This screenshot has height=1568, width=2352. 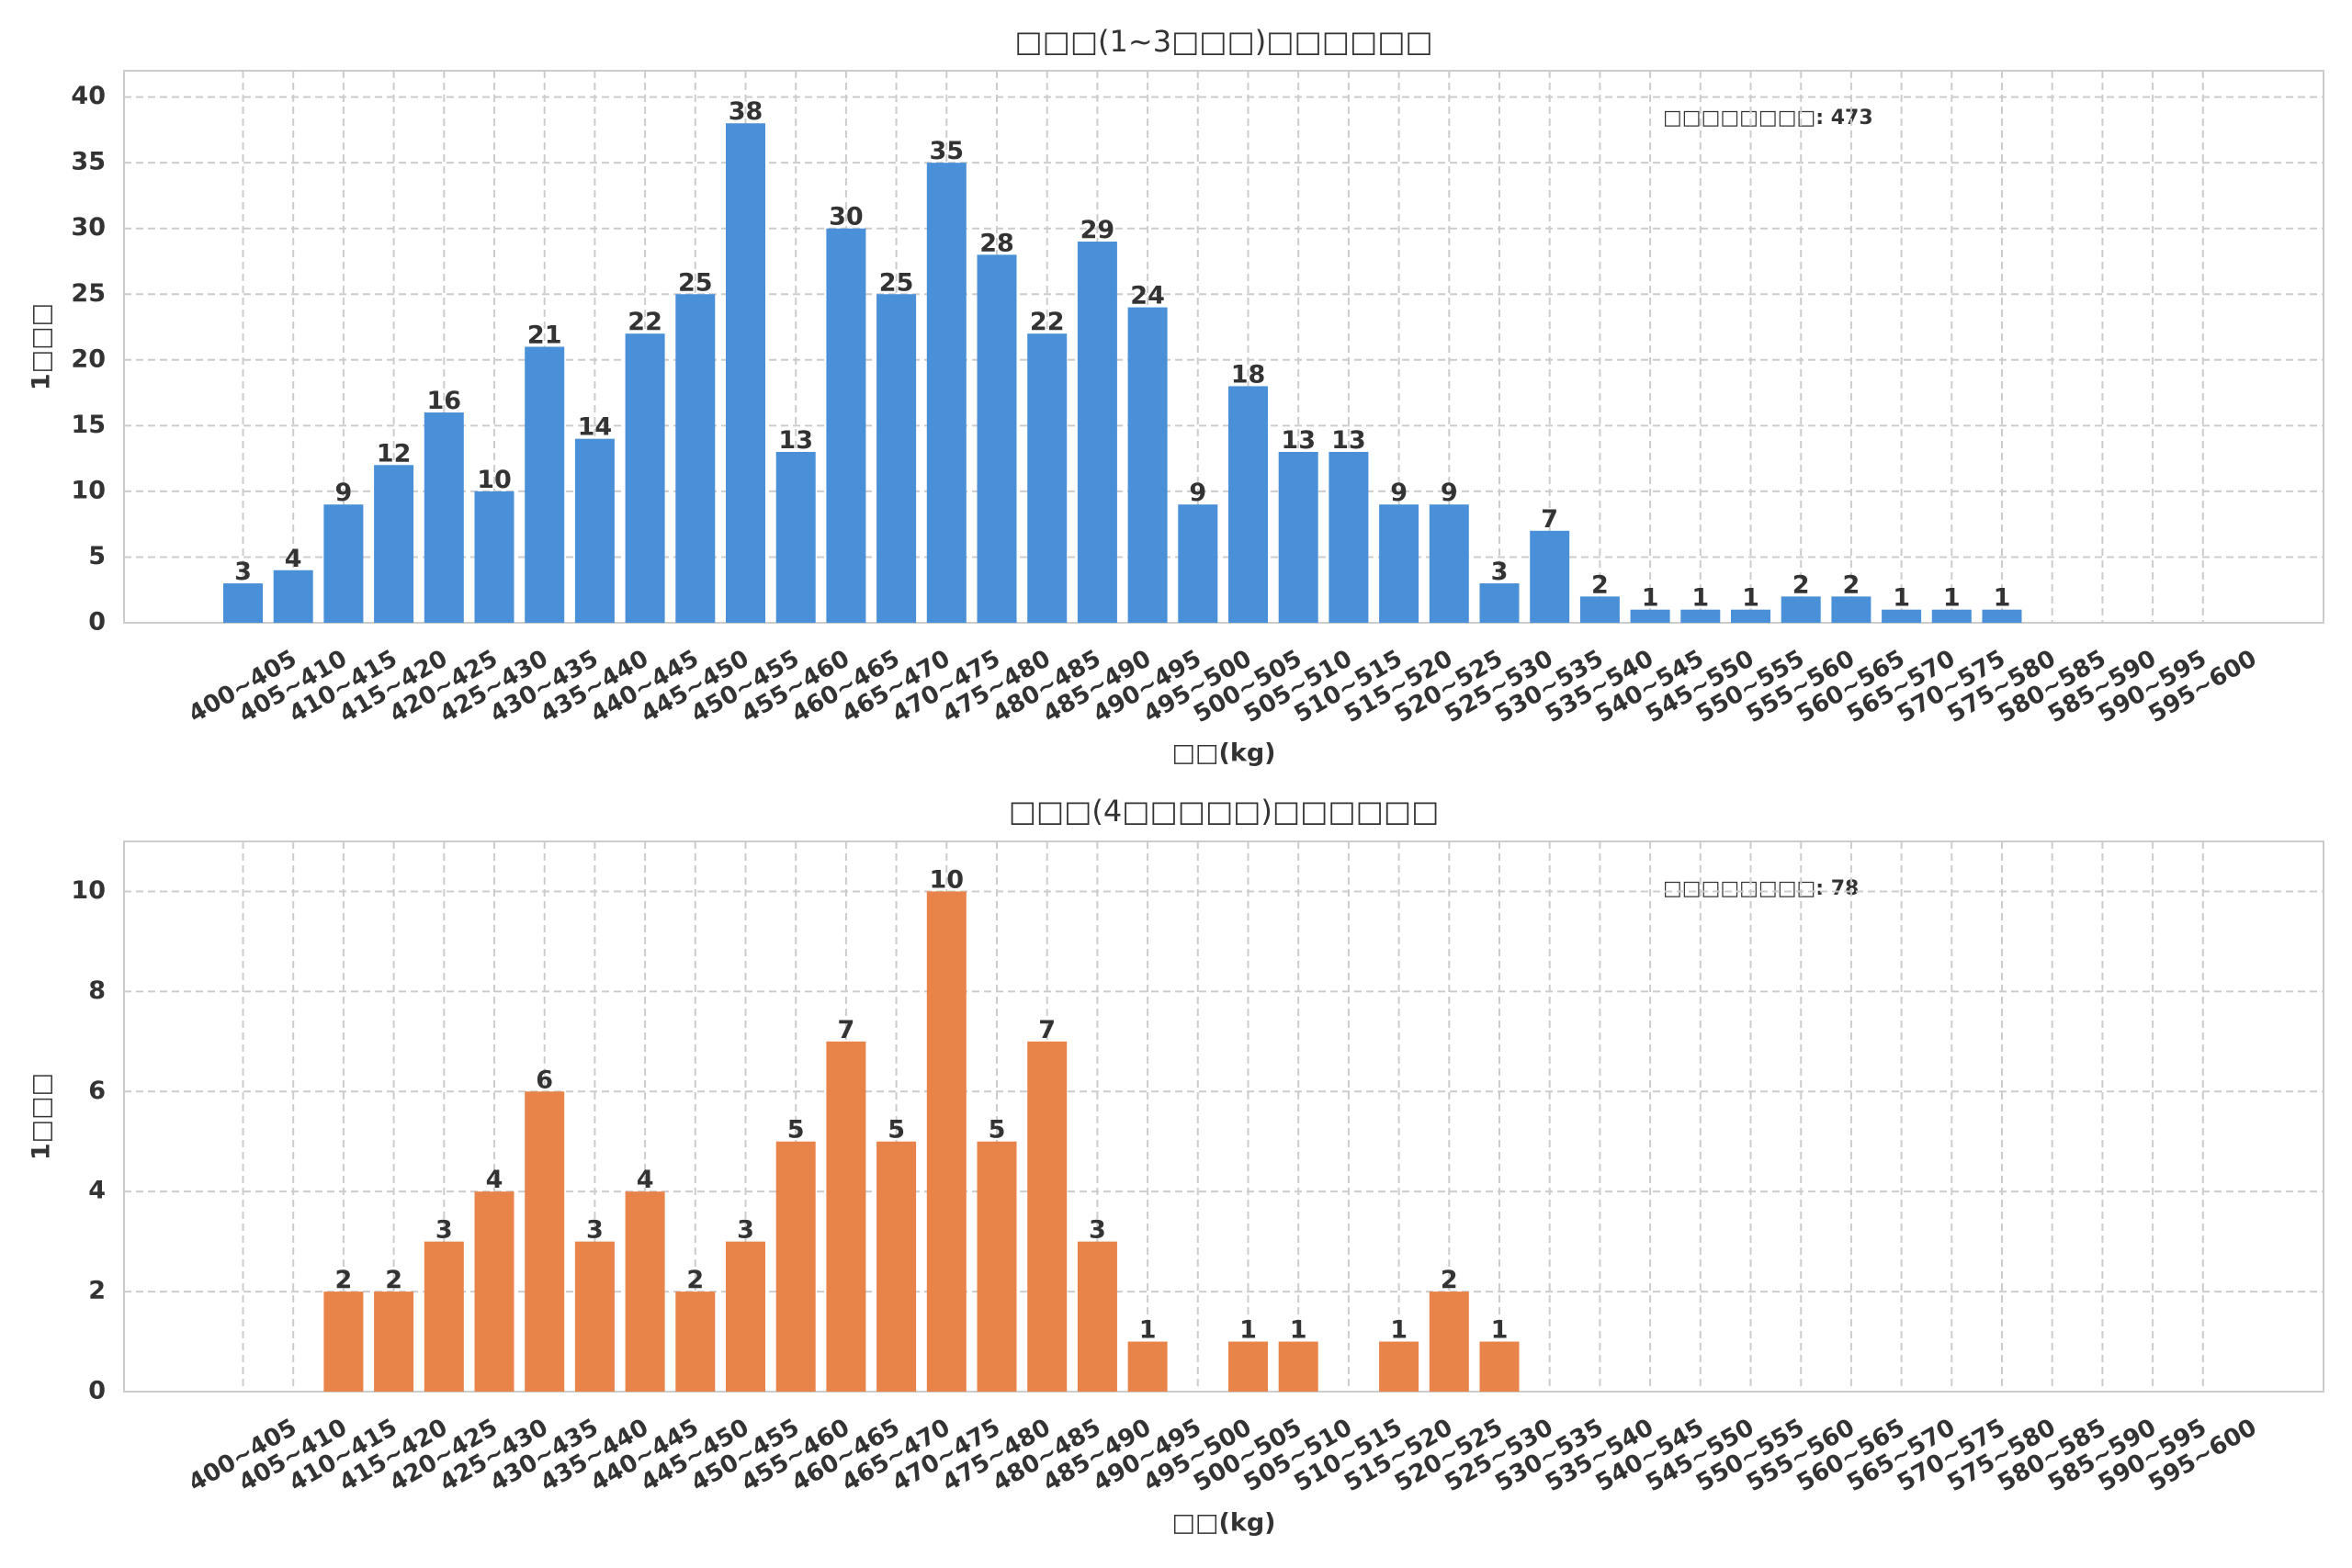 I want to click on data-label: 10, so click(x=495, y=480).